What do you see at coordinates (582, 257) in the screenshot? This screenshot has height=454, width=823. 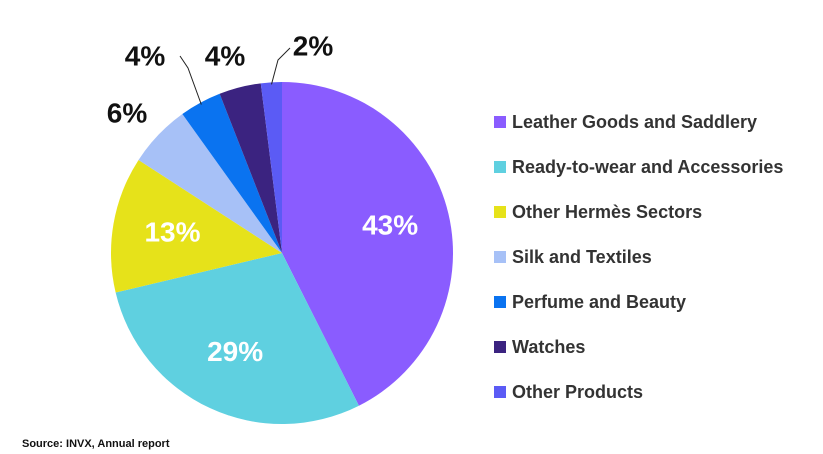 I see `legend-label: Silk and Textiles` at bounding box center [582, 257].